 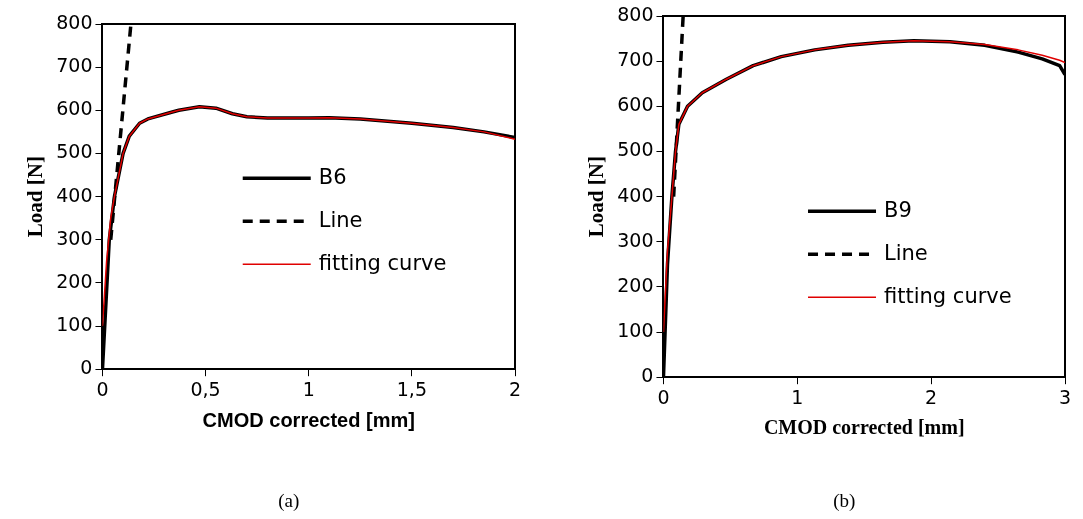 What do you see at coordinates (844, 501) in the screenshot?
I see `text: (b)` at bounding box center [844, 501].